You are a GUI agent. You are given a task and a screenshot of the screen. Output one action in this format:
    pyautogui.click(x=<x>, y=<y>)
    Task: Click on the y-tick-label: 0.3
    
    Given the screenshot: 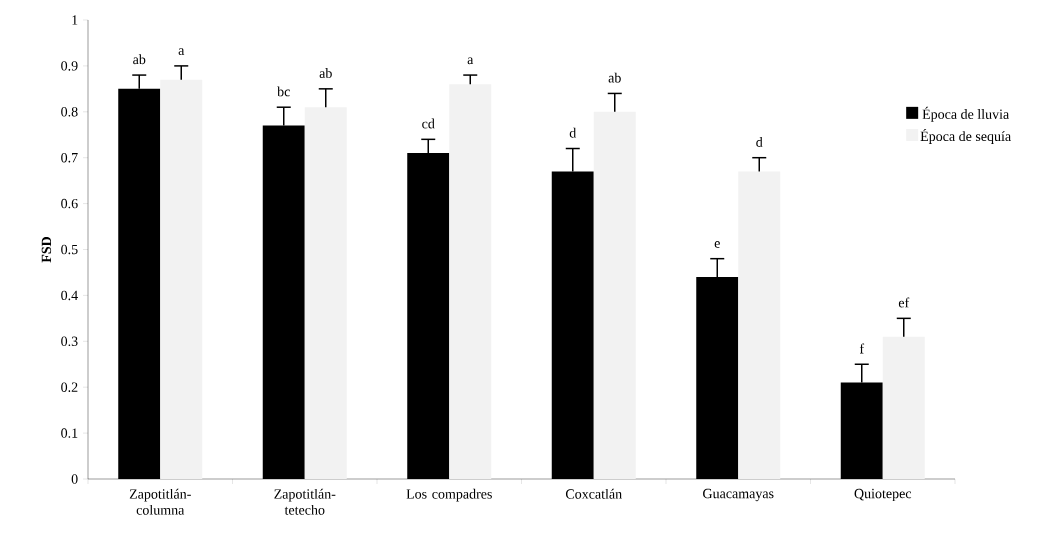 What is the action you would take?
    pyautogui.click(x=69, y=341)
    